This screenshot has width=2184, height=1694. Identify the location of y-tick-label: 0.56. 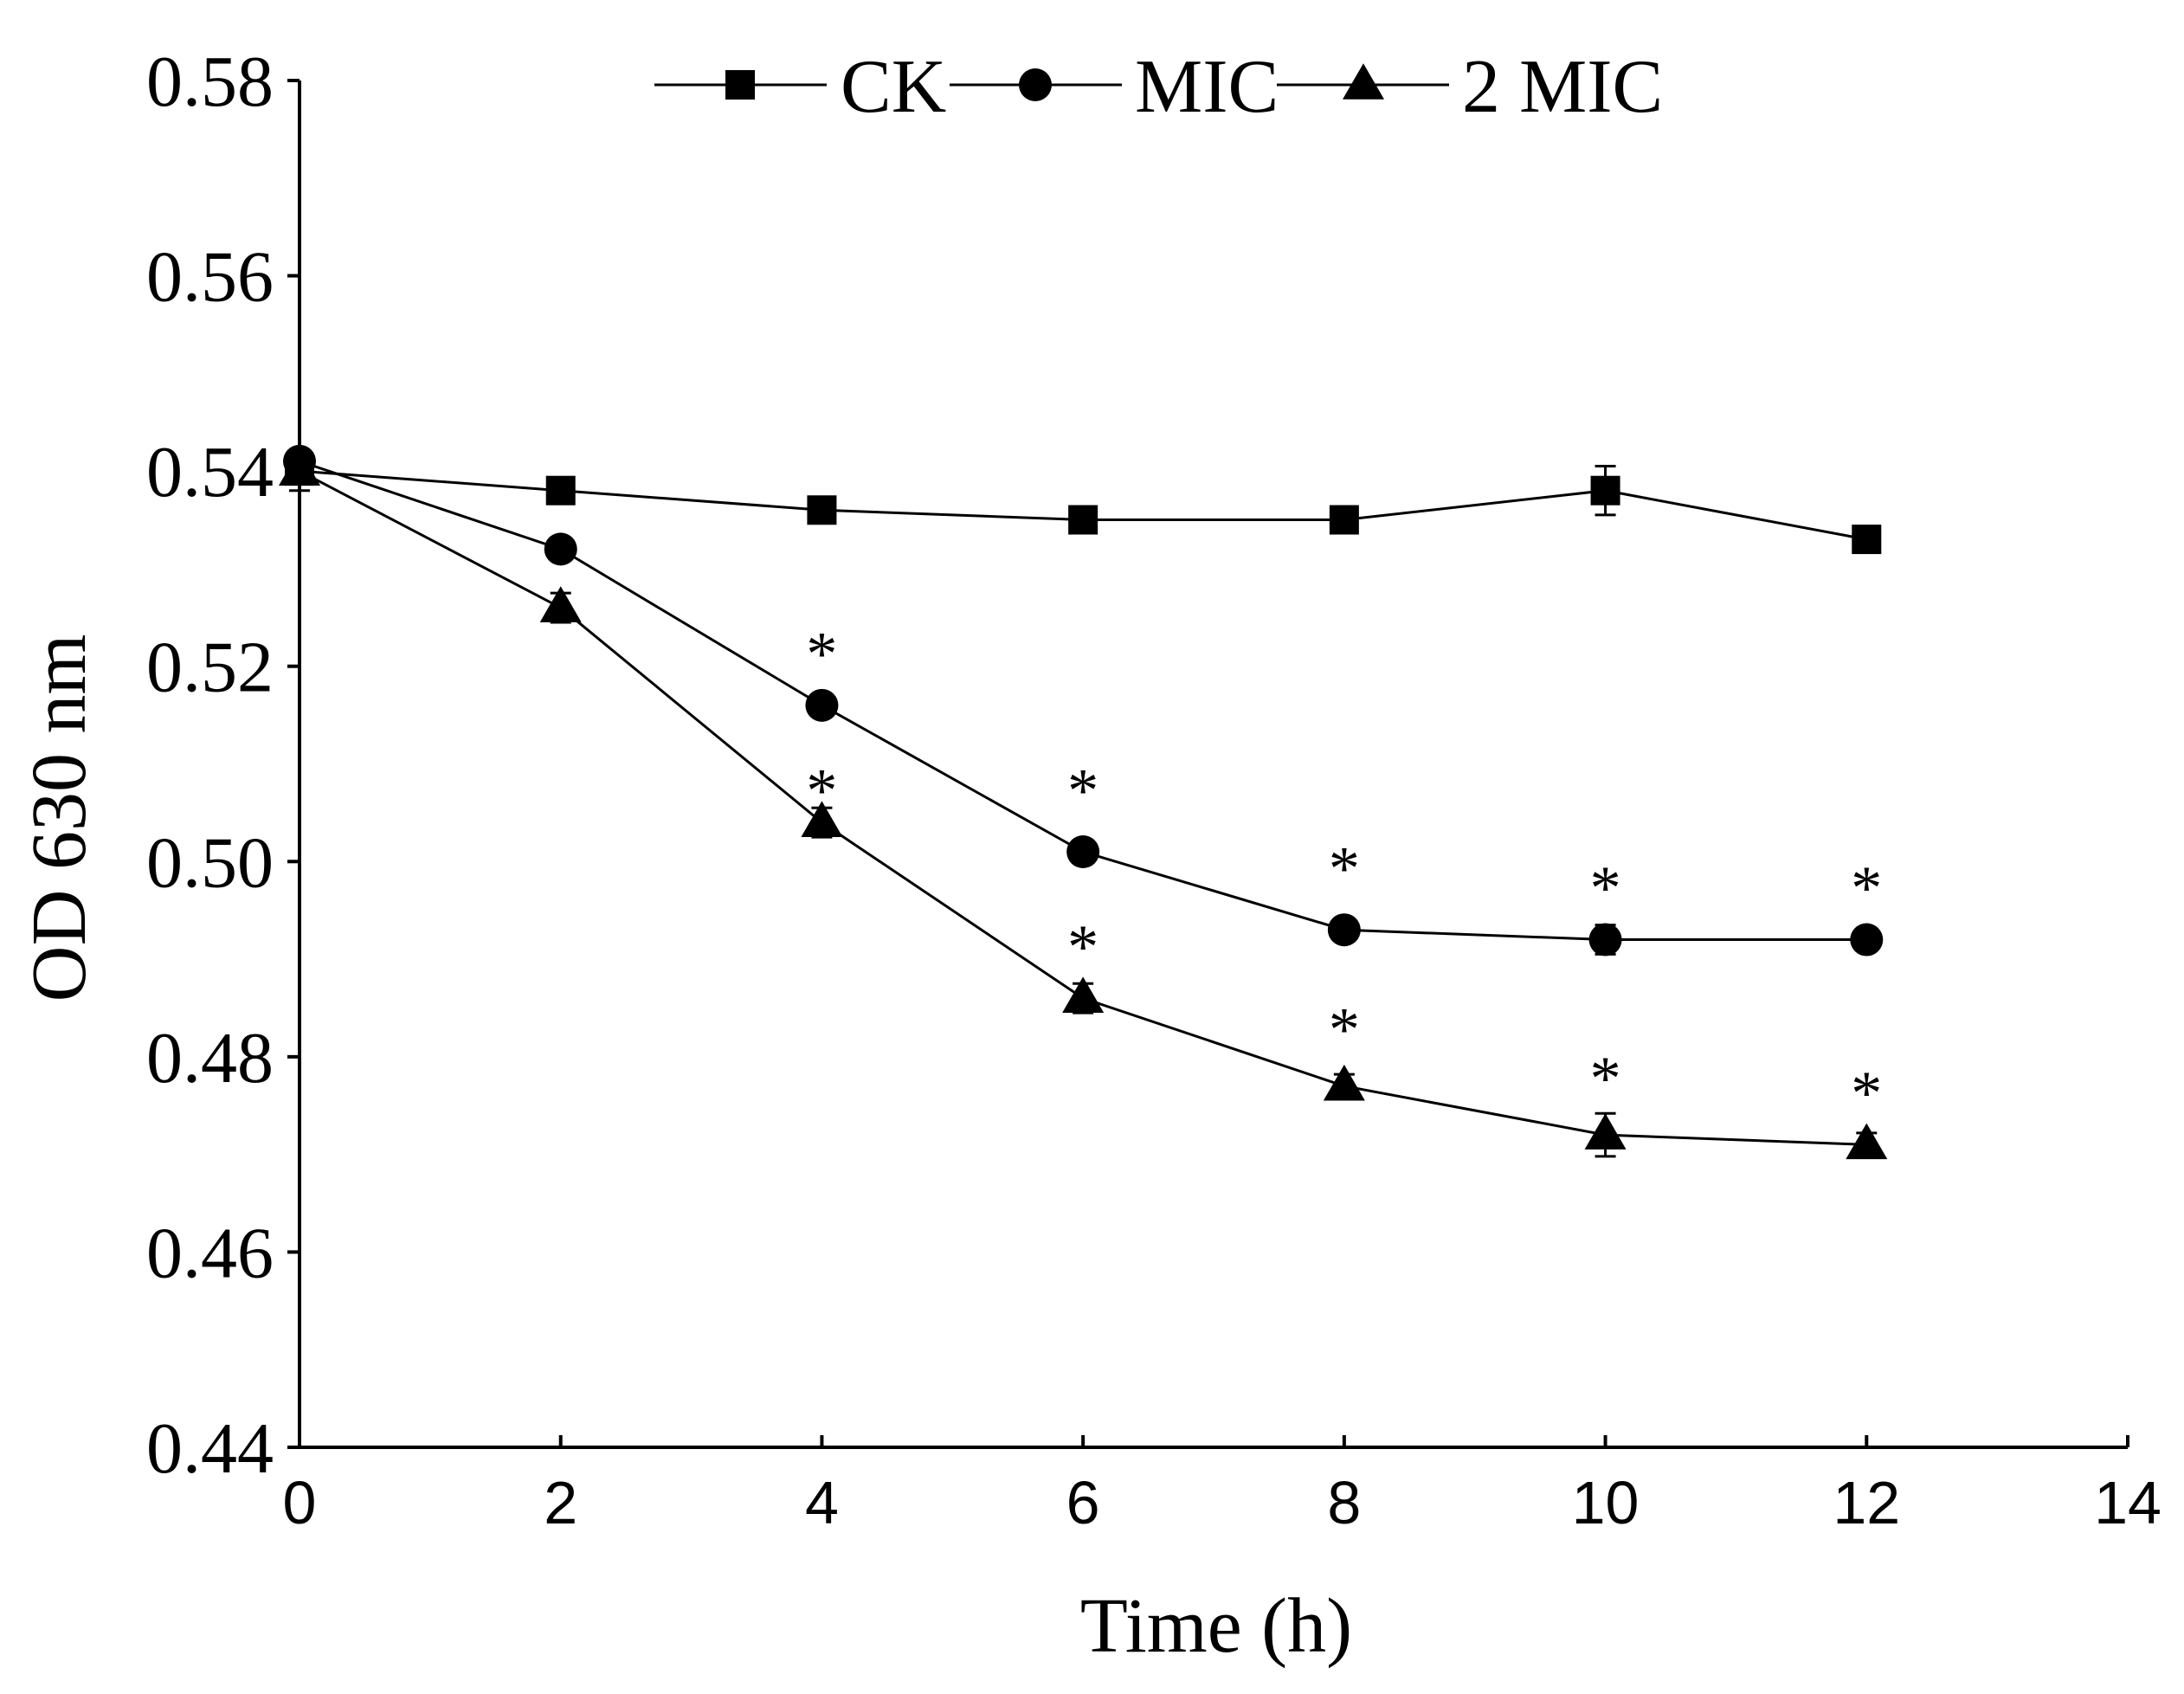
(210, 277).